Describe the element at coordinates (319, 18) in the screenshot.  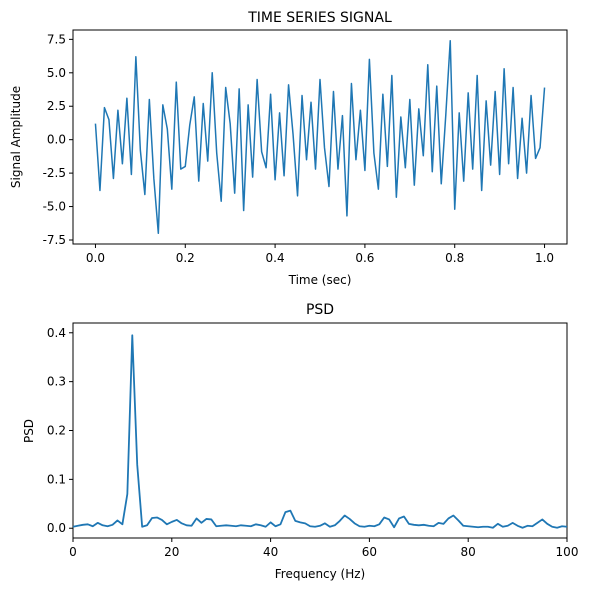
I see `chart-title: TIME SERIES SIGNAL` at that location.